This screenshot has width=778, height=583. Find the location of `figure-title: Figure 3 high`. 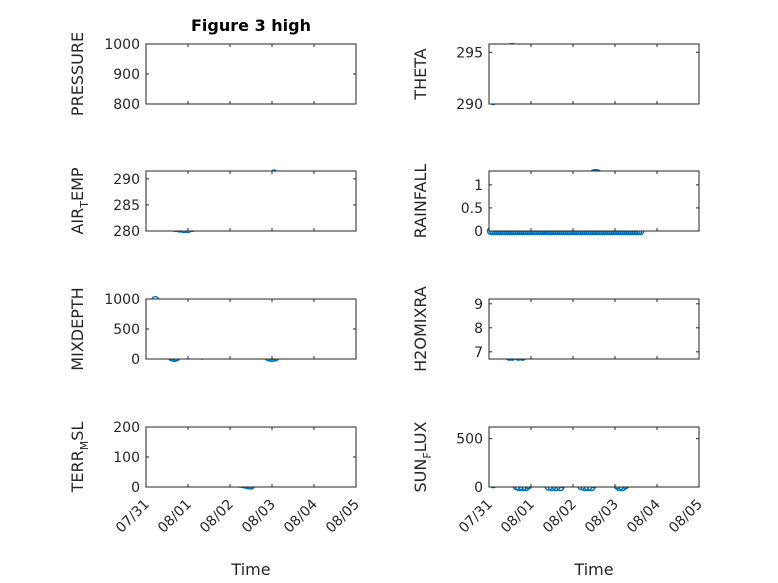

figure-title: Figure 3 high is located at coordinates (251, 25).